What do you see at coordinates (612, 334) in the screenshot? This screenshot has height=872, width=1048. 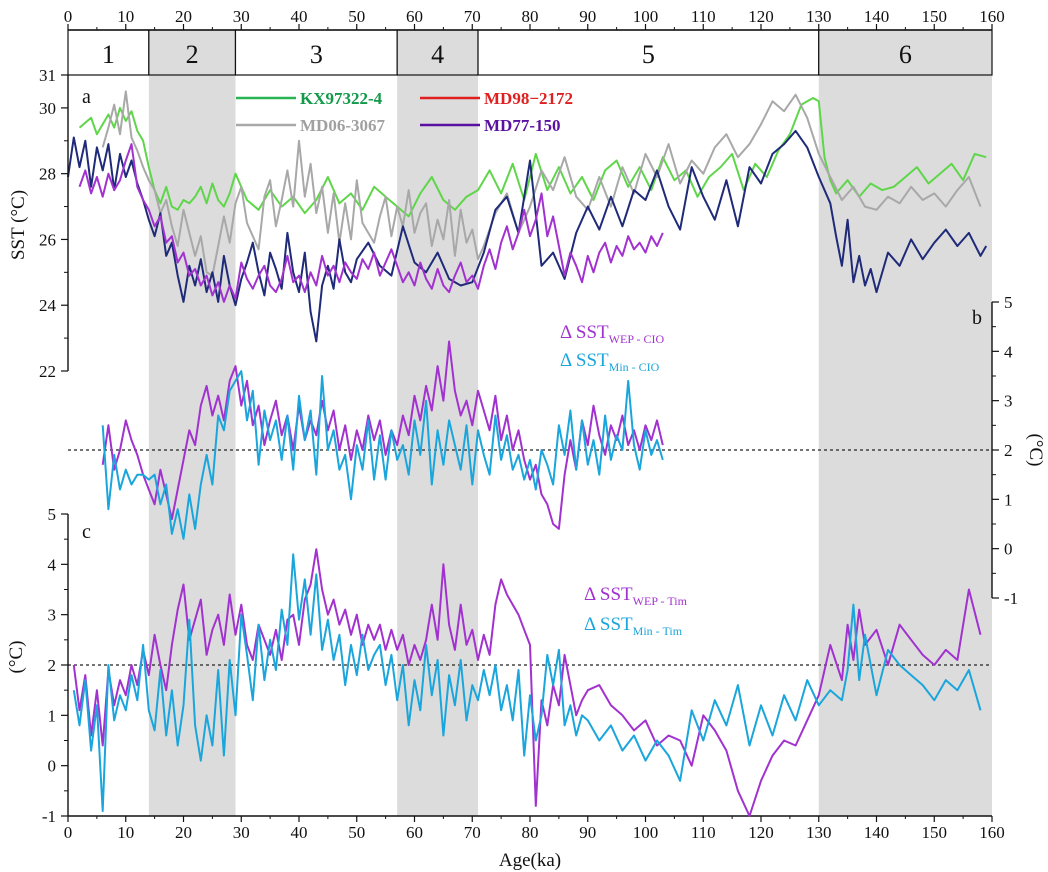 I see `legend-label-b: Δ SSTWEP - CIO` at bounding box center [612, 334].